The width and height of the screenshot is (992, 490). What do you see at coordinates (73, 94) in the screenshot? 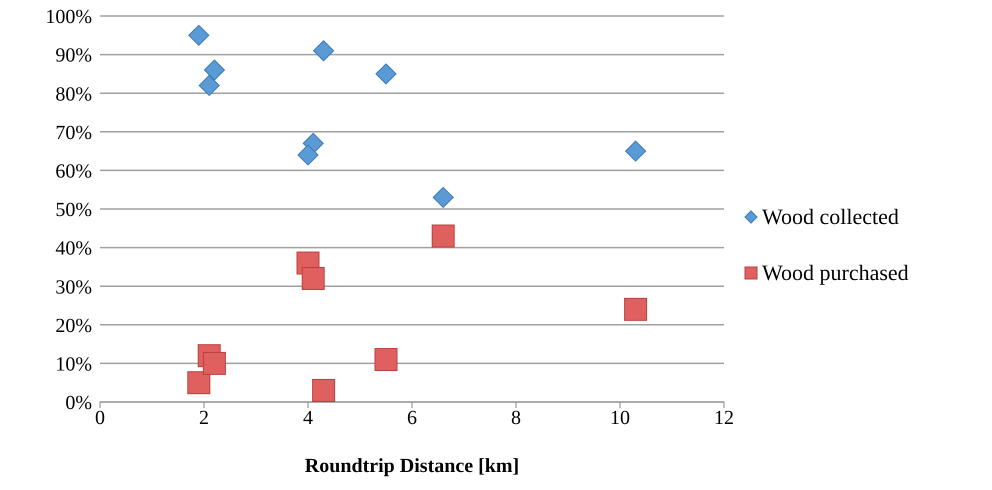
I see `y-tick-label: 80%` at bounding box center [73, 94].